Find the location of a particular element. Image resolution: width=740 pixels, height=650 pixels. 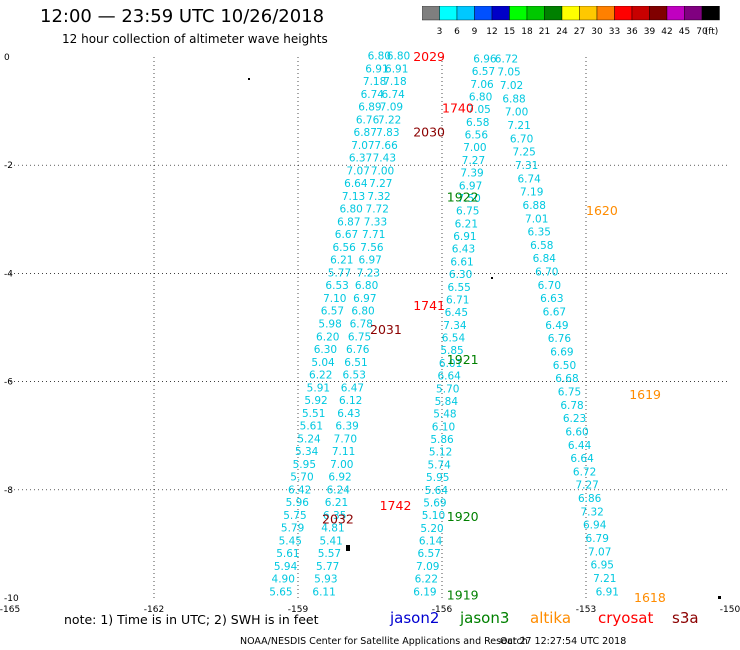

swh-value-track-b-left: 7.50 is located at coordinates (468, 199).